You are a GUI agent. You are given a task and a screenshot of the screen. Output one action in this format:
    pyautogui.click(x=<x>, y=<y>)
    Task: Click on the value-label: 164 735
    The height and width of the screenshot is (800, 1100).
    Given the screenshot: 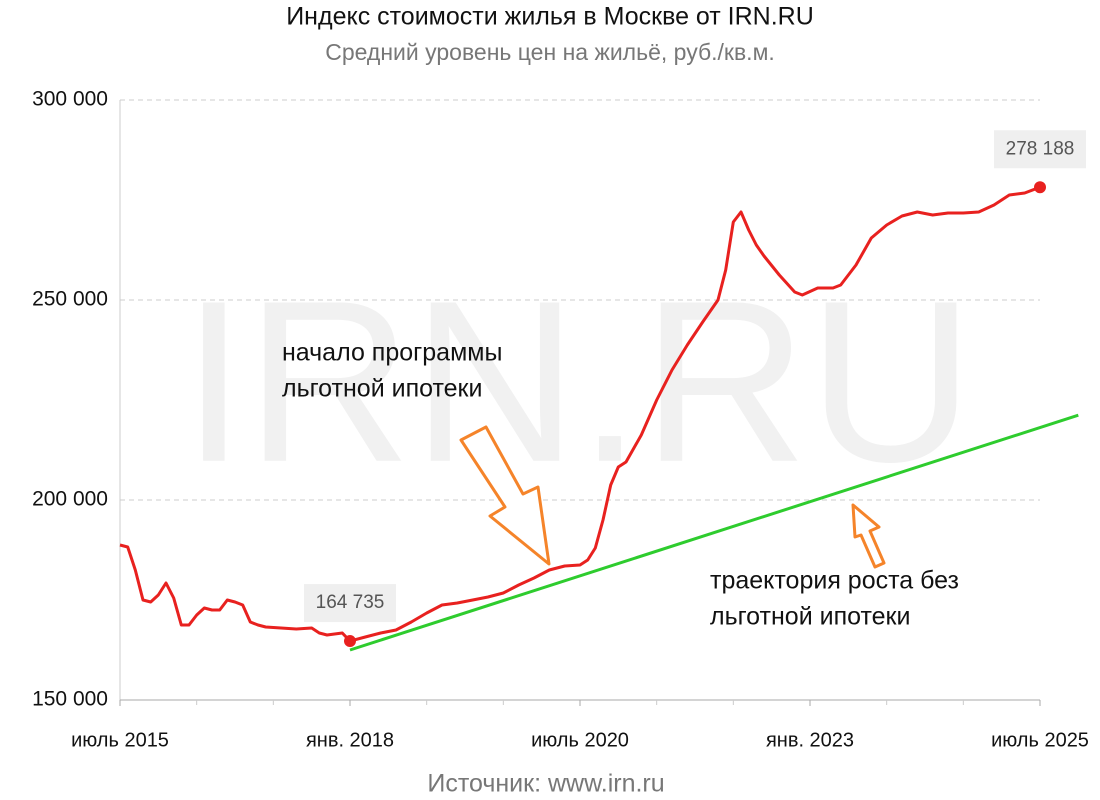 What is the action you would take?
    pyautogui.click(x=350, y=602)
    